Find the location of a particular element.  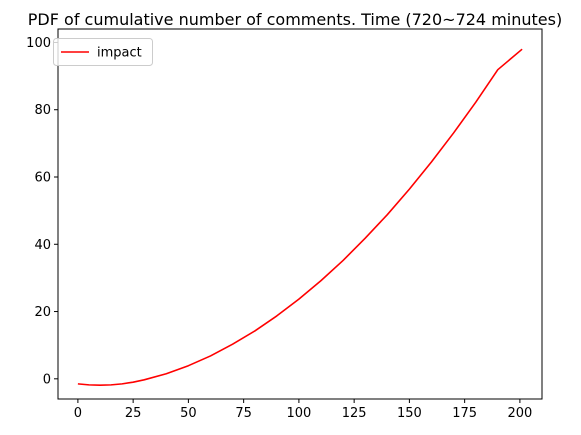

legend: impact is located at coordinates (103, 52).